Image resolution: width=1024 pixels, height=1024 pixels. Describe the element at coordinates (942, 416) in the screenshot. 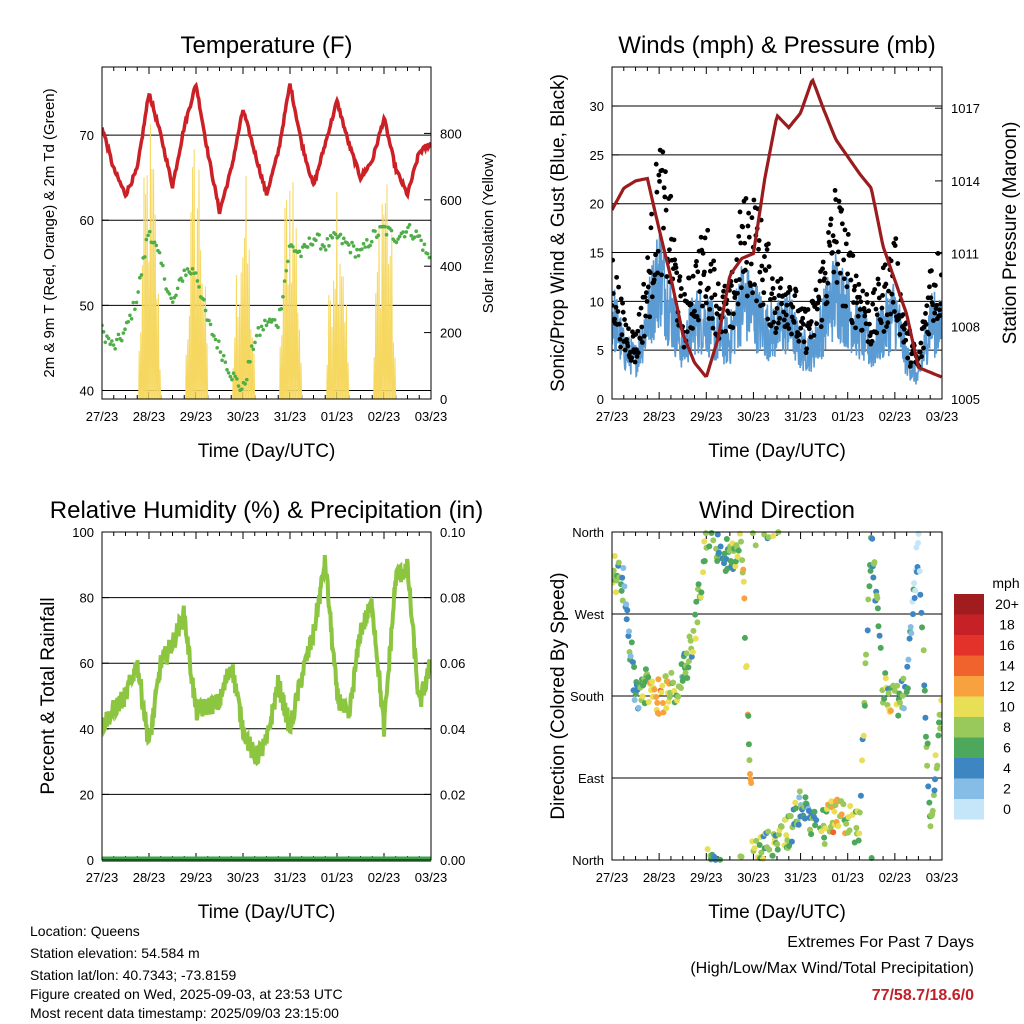

I see `x-tick-label: 03/23` at that location.